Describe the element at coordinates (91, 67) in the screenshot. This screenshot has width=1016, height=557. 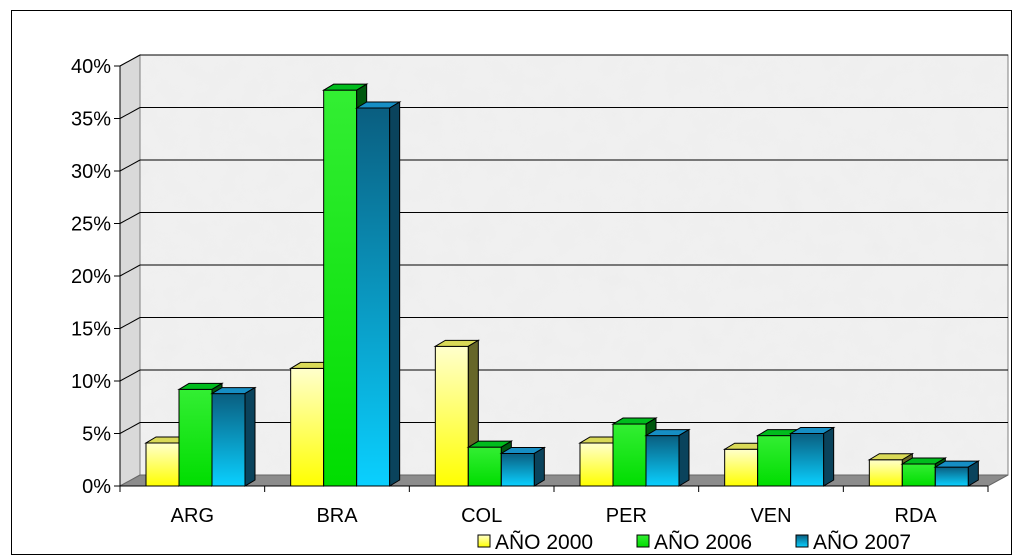
I see `y-tick-label: 40%` at that location.